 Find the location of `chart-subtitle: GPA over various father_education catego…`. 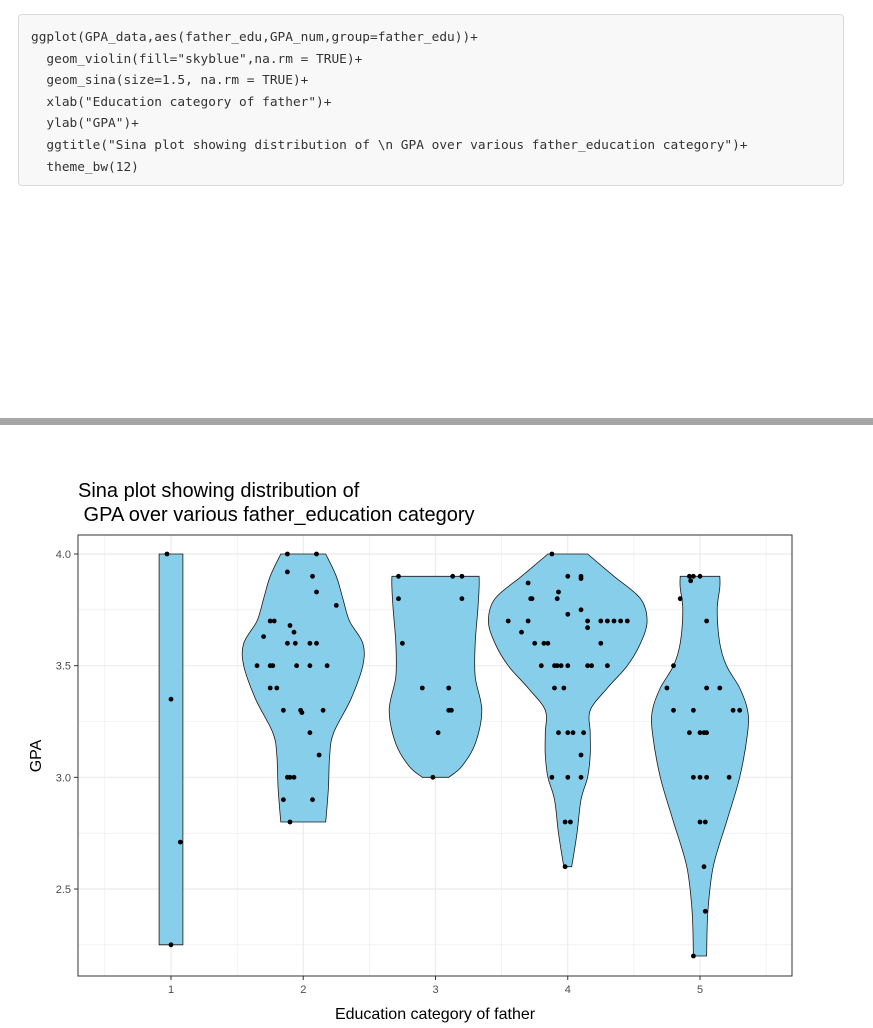

chart-subtitle: GPA over various father_education catego… is located at coordinates (276, 515).